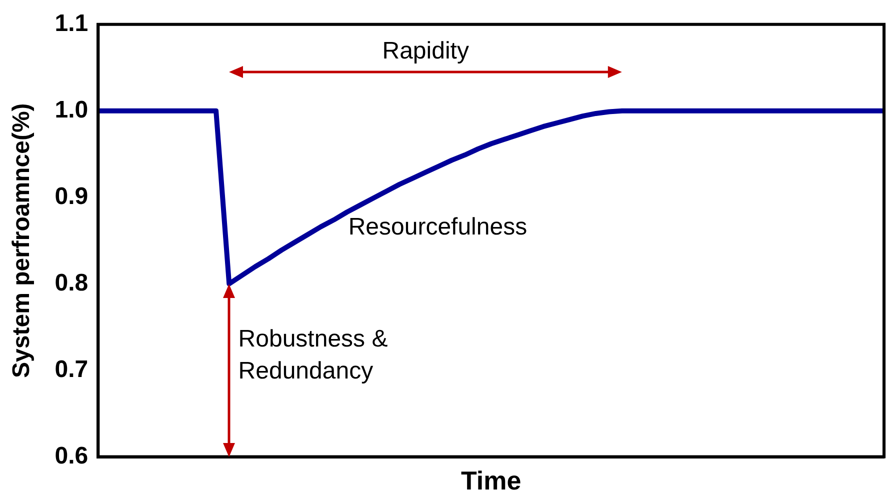 The image size is (886, 502). What do you see at coordinates (313, 355) in the screenshot?
I see `annotation: Robustness & Redundancy` at bounding box center [313, 355].